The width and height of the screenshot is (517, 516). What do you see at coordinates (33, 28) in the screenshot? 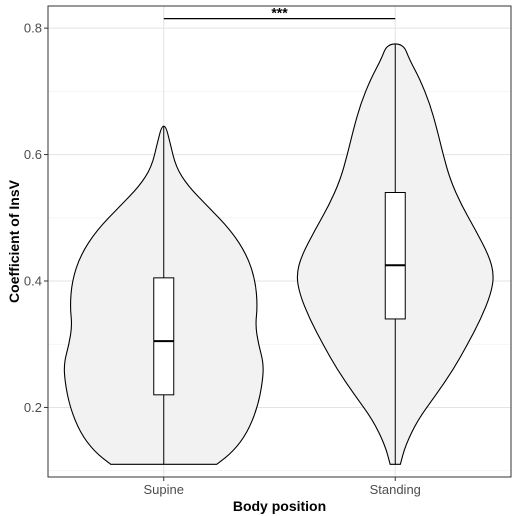
I see `y-tick-label: 0.8` at bounding box center [33, 28].